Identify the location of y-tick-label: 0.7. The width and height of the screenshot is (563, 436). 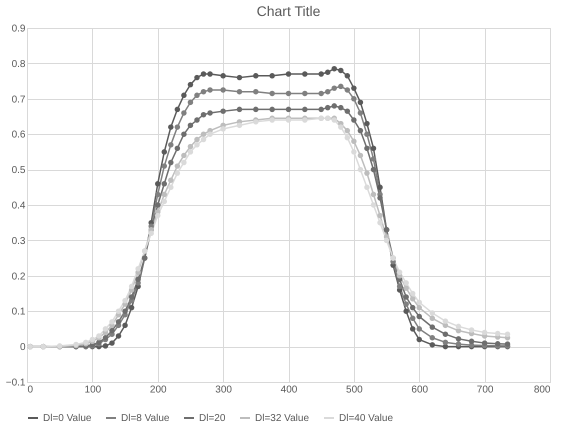
(19, 100).